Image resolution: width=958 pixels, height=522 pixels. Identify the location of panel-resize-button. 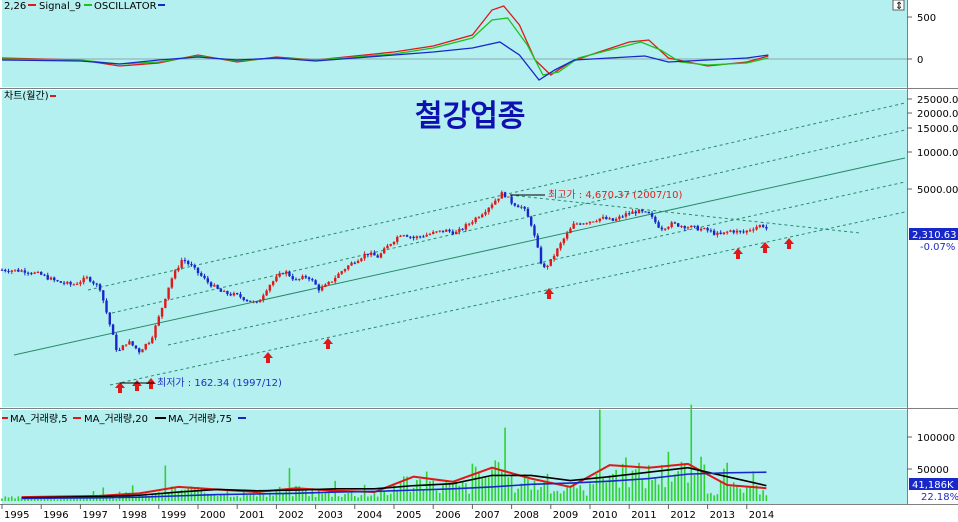
(898, 5).